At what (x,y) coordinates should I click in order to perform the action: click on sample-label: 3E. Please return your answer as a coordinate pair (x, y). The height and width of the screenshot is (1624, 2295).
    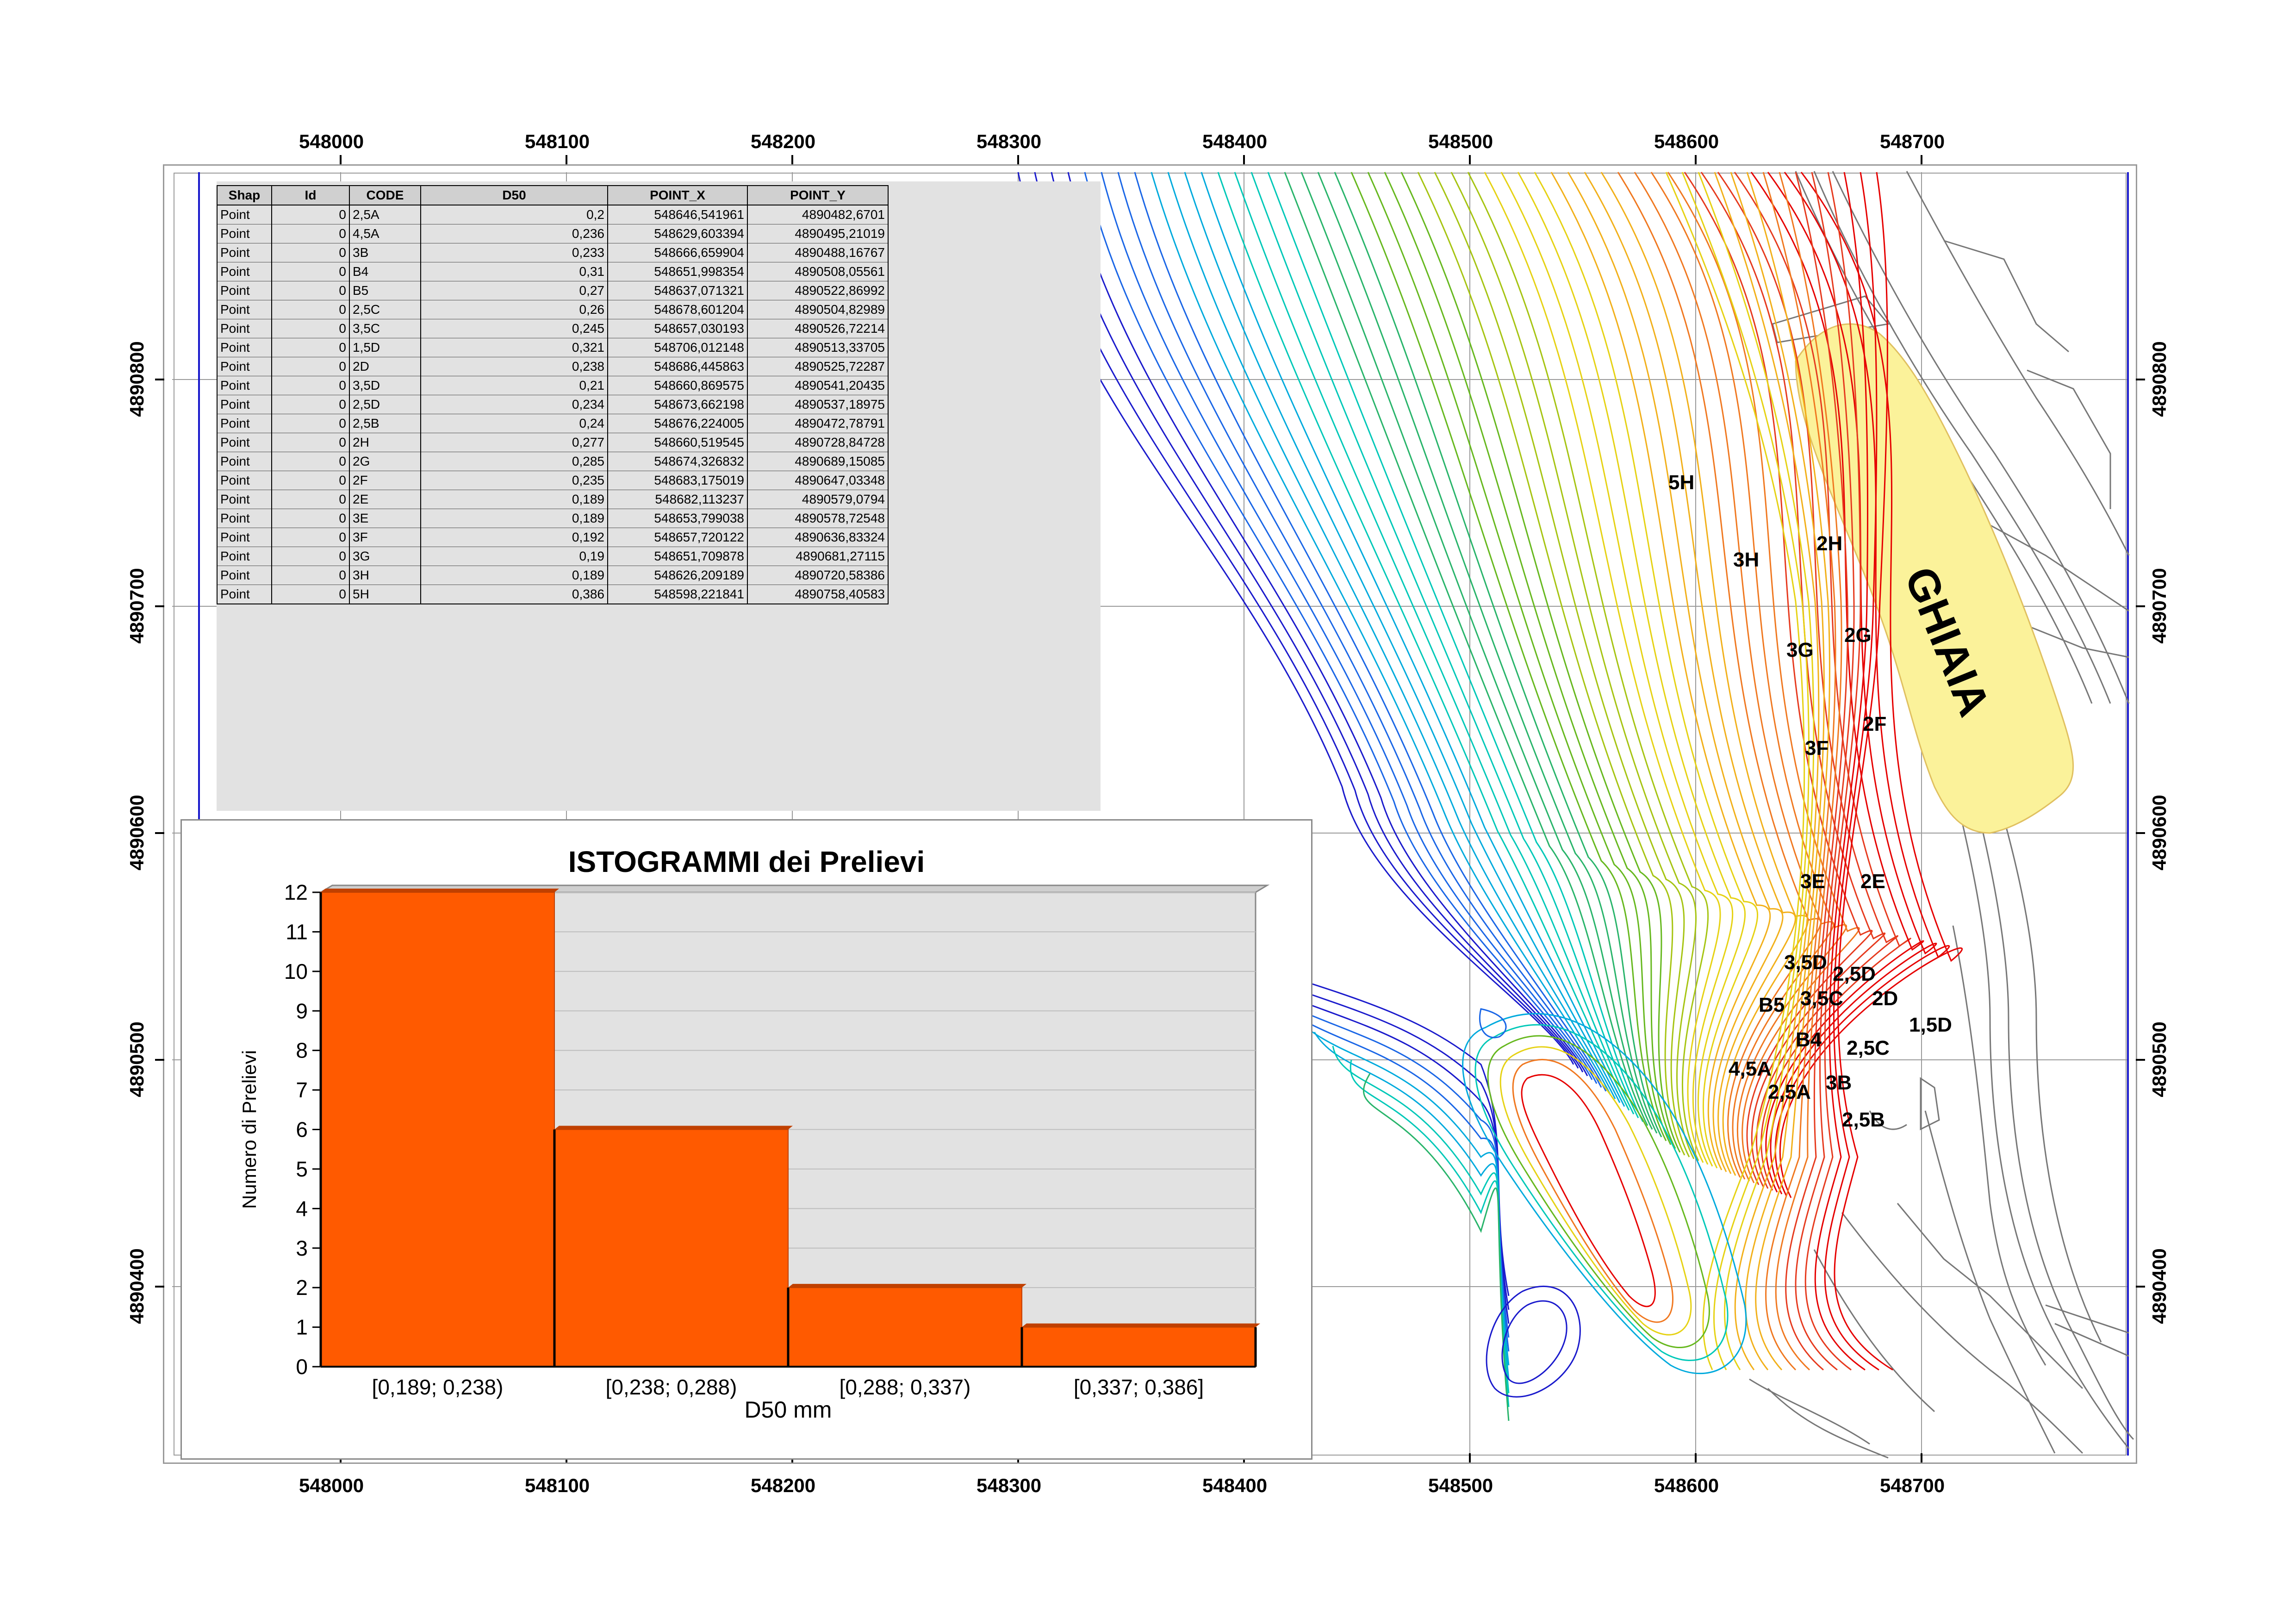
    Looking at the image, I should click on (1812, 881).